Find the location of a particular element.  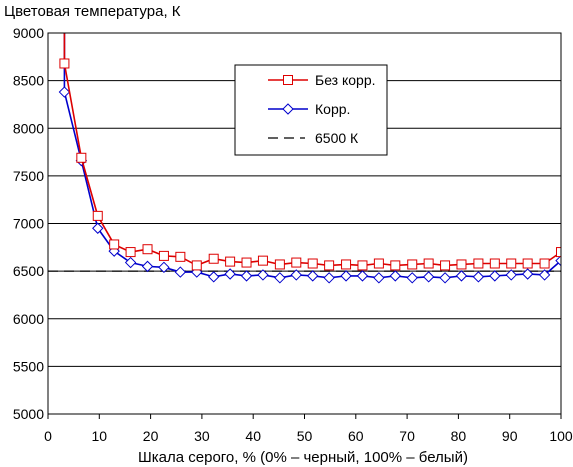

legend-label-2: 6500 К is located at coordinates (337, 138).